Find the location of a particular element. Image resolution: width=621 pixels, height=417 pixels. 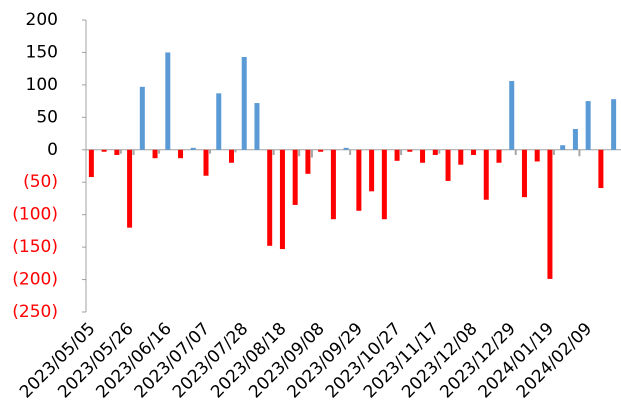

y-tick-label: 100 is located at coordinates (42, 85).